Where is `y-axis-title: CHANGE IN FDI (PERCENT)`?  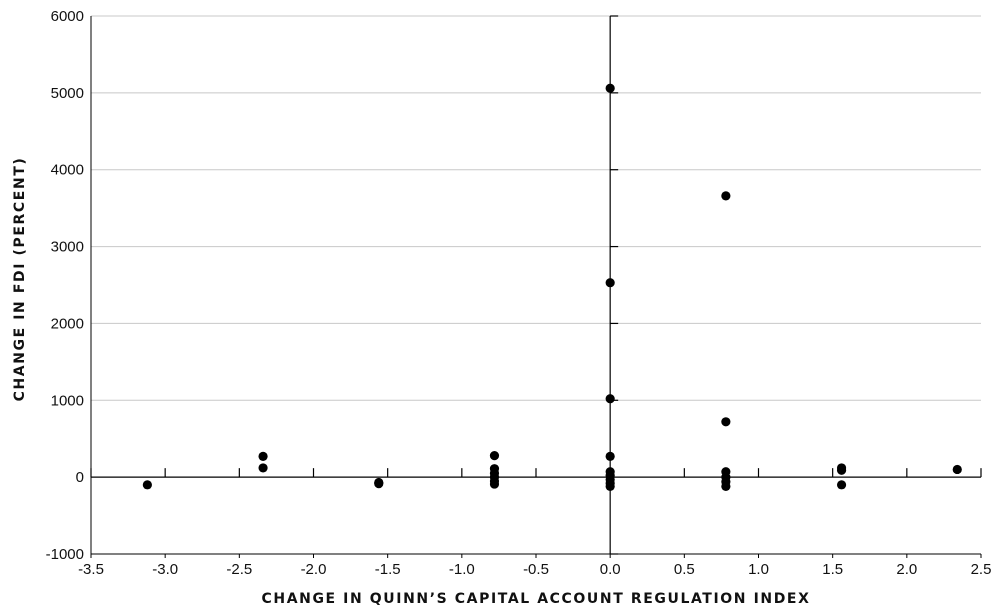 y-axis-title: CHANGE IN FDI (PERCENT) is located at coordinates (20, 279).